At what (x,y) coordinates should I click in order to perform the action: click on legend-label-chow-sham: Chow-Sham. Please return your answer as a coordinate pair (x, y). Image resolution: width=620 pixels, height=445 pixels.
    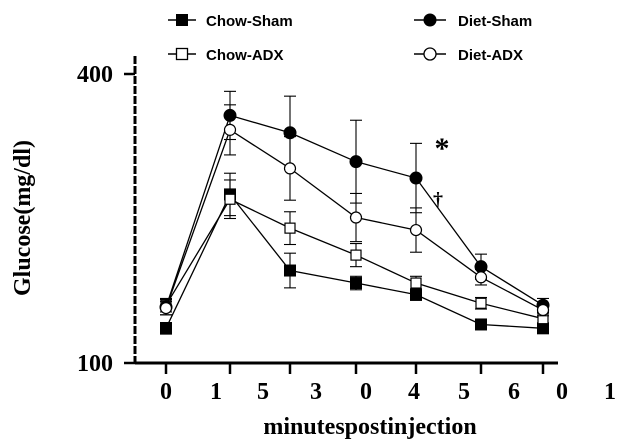
    Looking at the image, I should click on (249, 21).